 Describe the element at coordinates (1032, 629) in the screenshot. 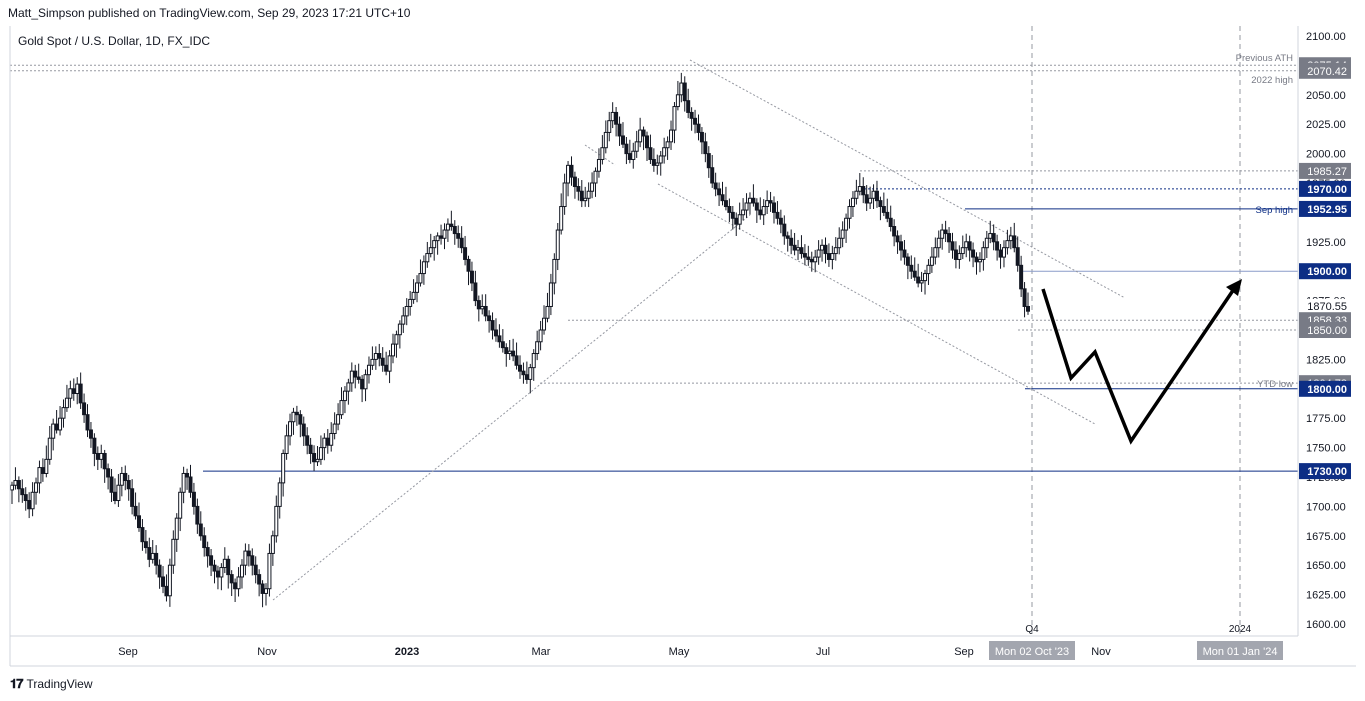

I see `vertical-marker-label: Q4` at that location.